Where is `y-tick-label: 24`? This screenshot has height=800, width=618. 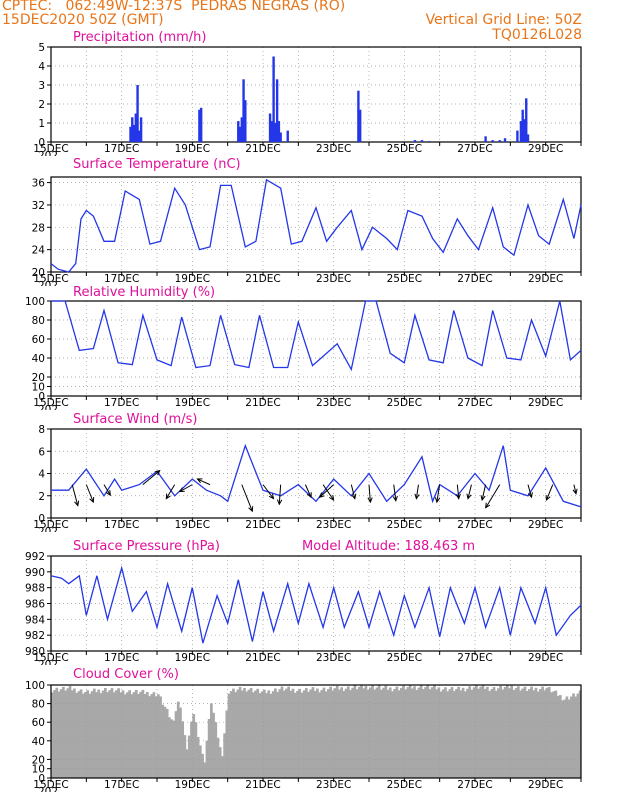 y-tick-label: 24 is located at coordinates (39, 251).